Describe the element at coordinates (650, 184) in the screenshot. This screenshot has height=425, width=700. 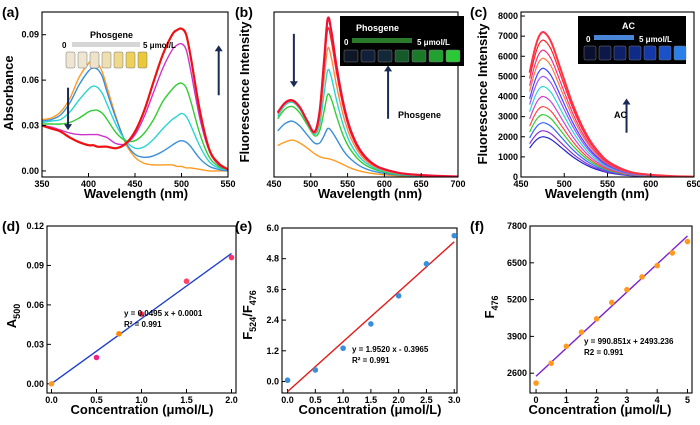
I see `panel-c-xtick-label: 600` at that location.